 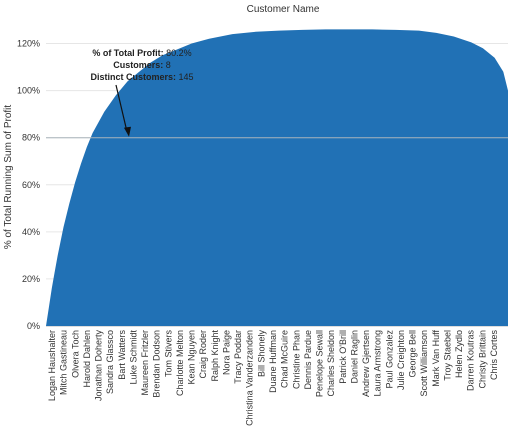 I want to click on x-tick-label: Chris Cortes, so click(x=494, y=355).